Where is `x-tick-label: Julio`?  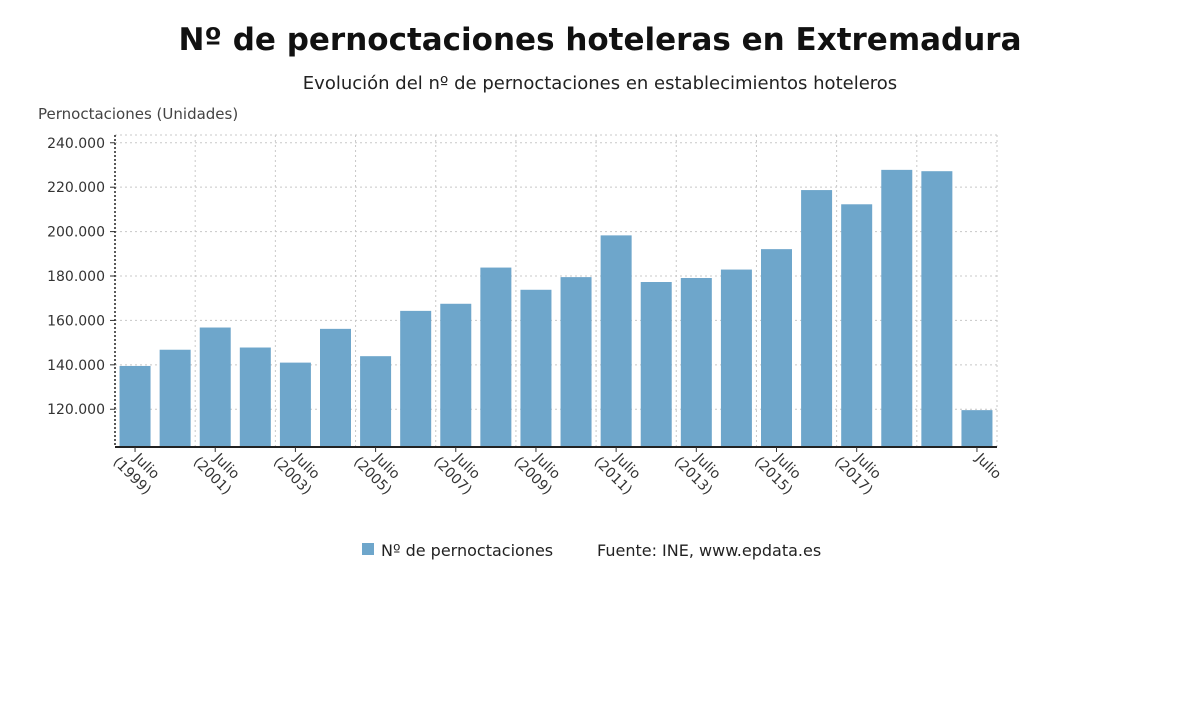 x-tick-label: Julio is located at coordinates (987, 466).